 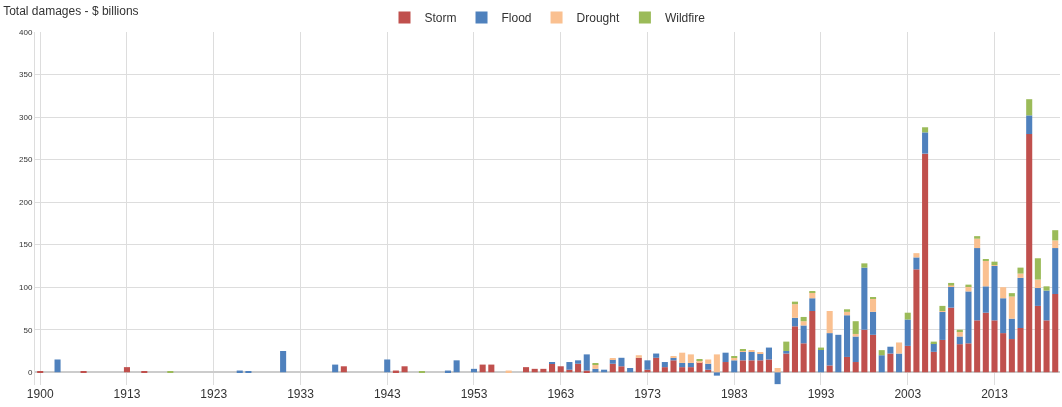 I want to click on x-tick-label: 1993, so click(x=821, y=394).